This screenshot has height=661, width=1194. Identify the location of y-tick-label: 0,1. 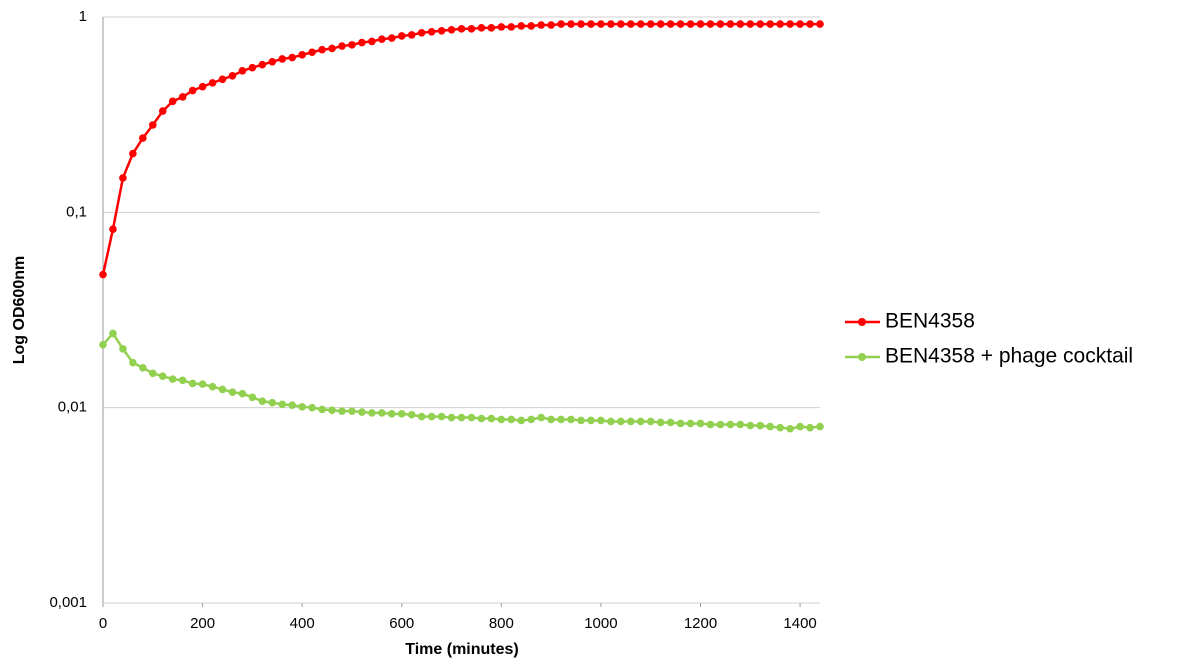
(76, 211).